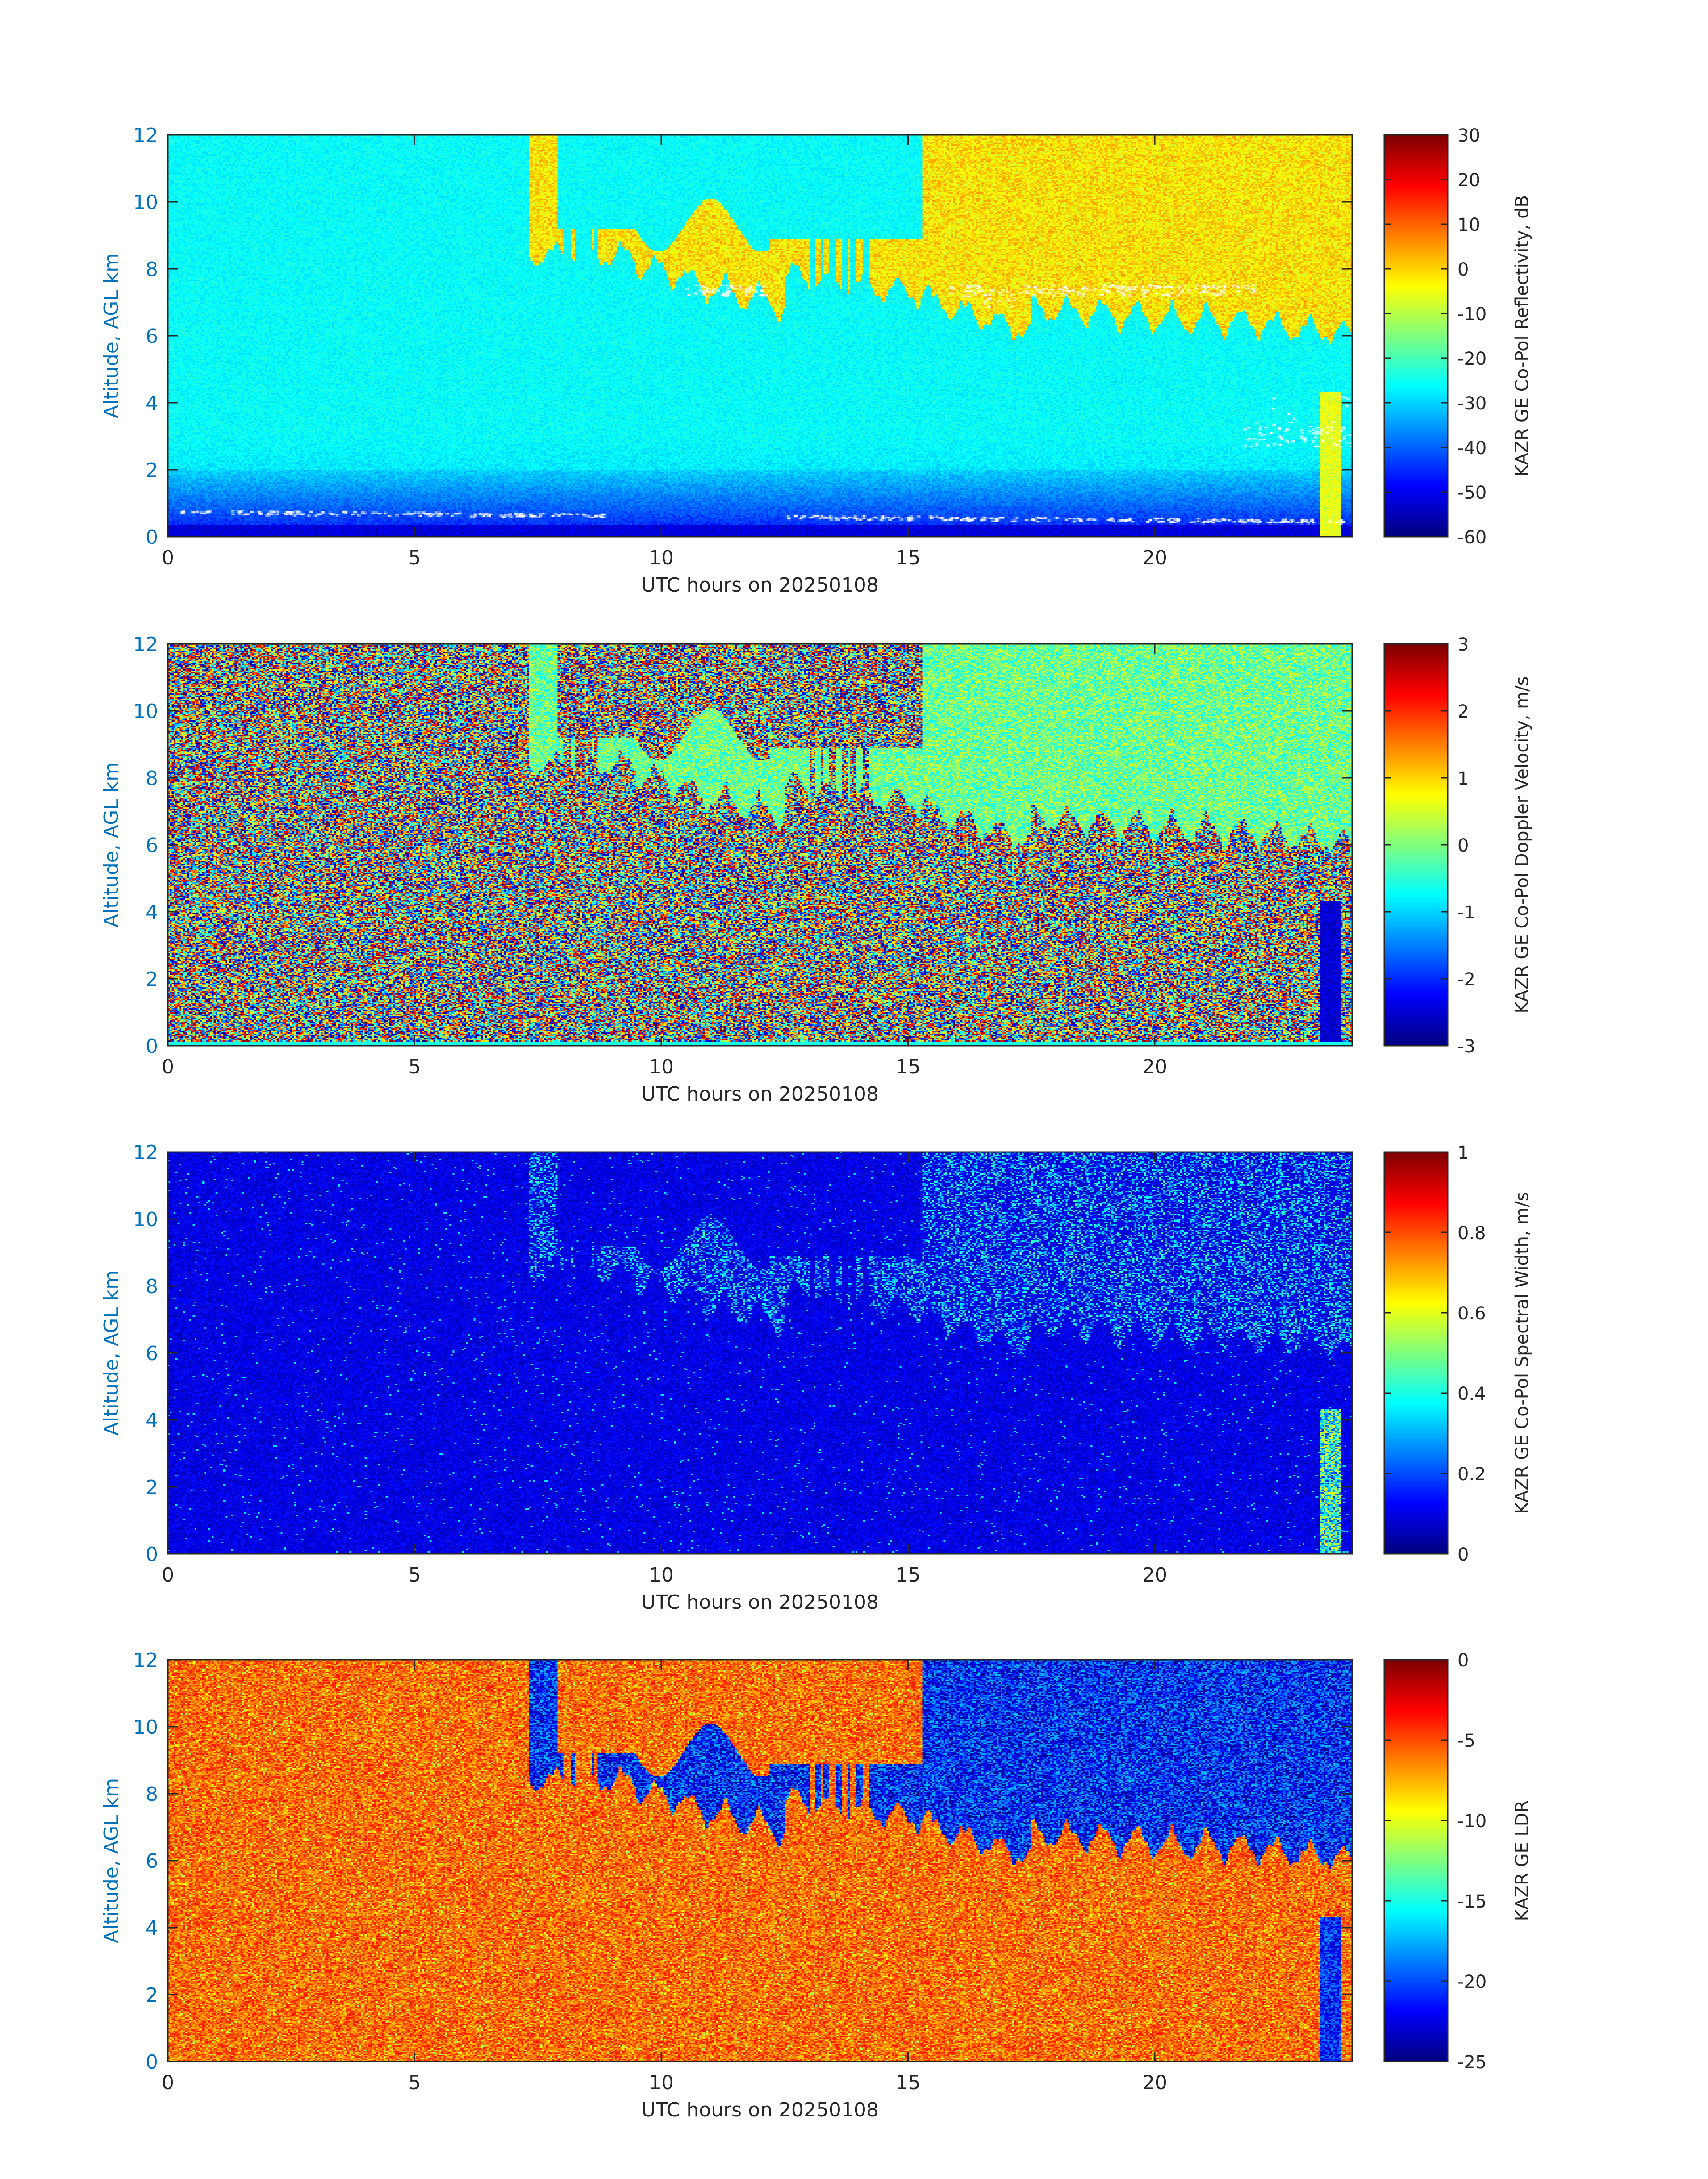 The height and width of the screenshot is (2179, 1708). What do you see at coordinates (1472, 448) in the screenshot?
I see `colorbar-tick-label: -40` at bounding box center [1472, 448].